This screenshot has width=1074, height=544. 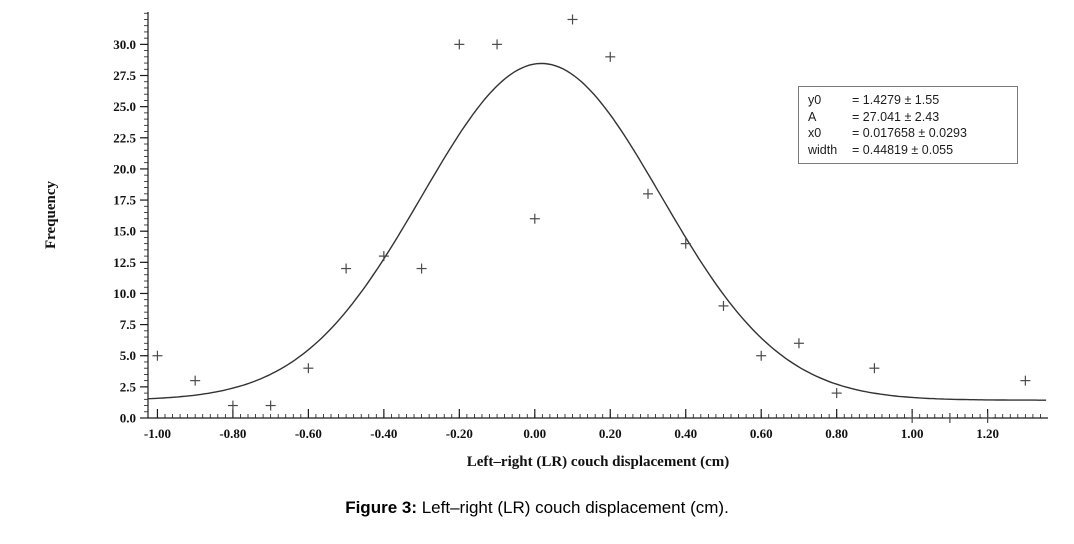 I want to click on y-tick-label: 27.5, so click(x=124, y=75).